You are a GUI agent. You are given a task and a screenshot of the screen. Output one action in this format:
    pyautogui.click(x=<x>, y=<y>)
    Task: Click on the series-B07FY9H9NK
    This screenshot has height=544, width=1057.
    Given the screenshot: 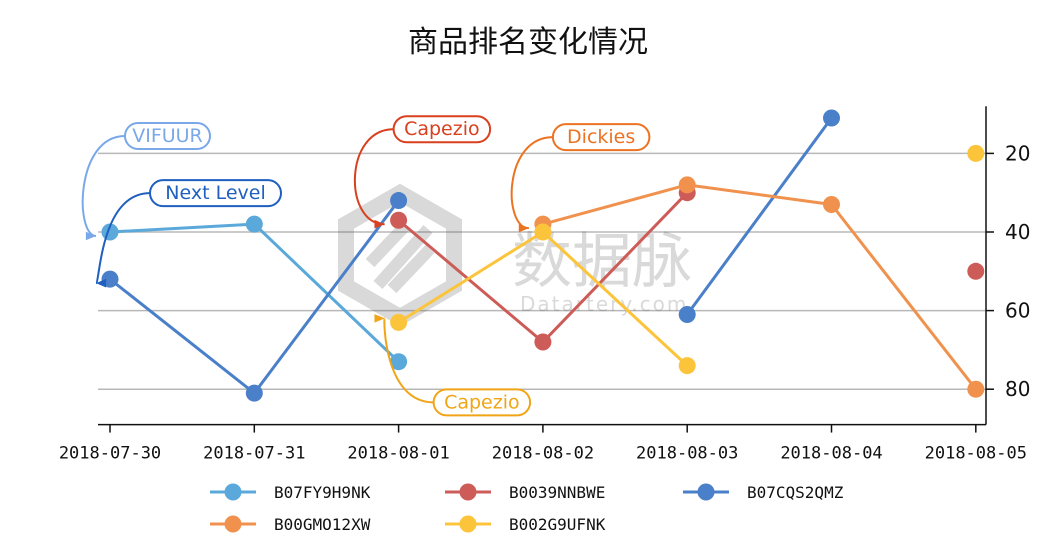 What is the action you would take?
    pyautogui.click(x=254, y=293)
    